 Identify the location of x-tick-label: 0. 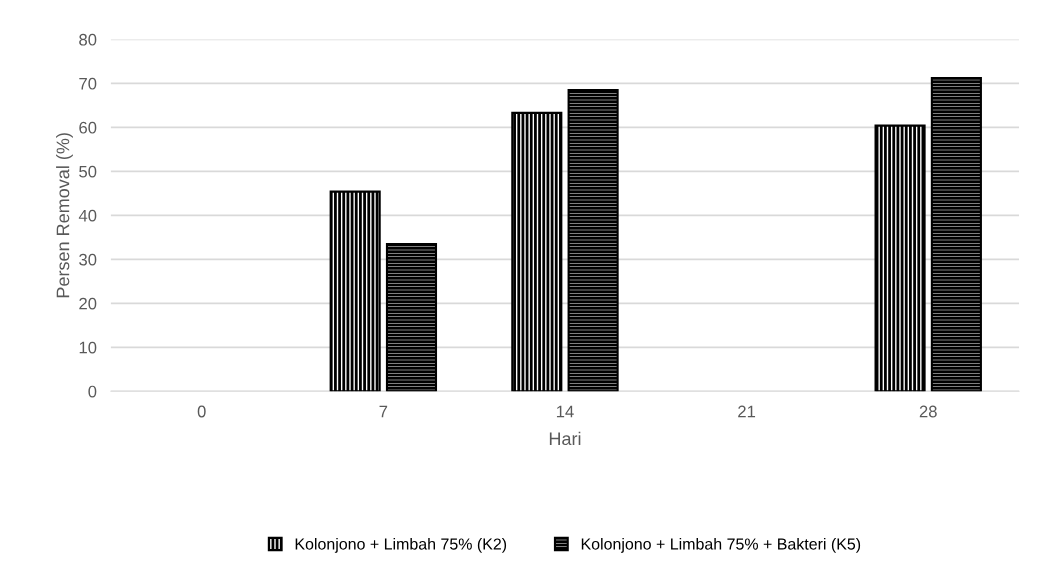
(201, 411).